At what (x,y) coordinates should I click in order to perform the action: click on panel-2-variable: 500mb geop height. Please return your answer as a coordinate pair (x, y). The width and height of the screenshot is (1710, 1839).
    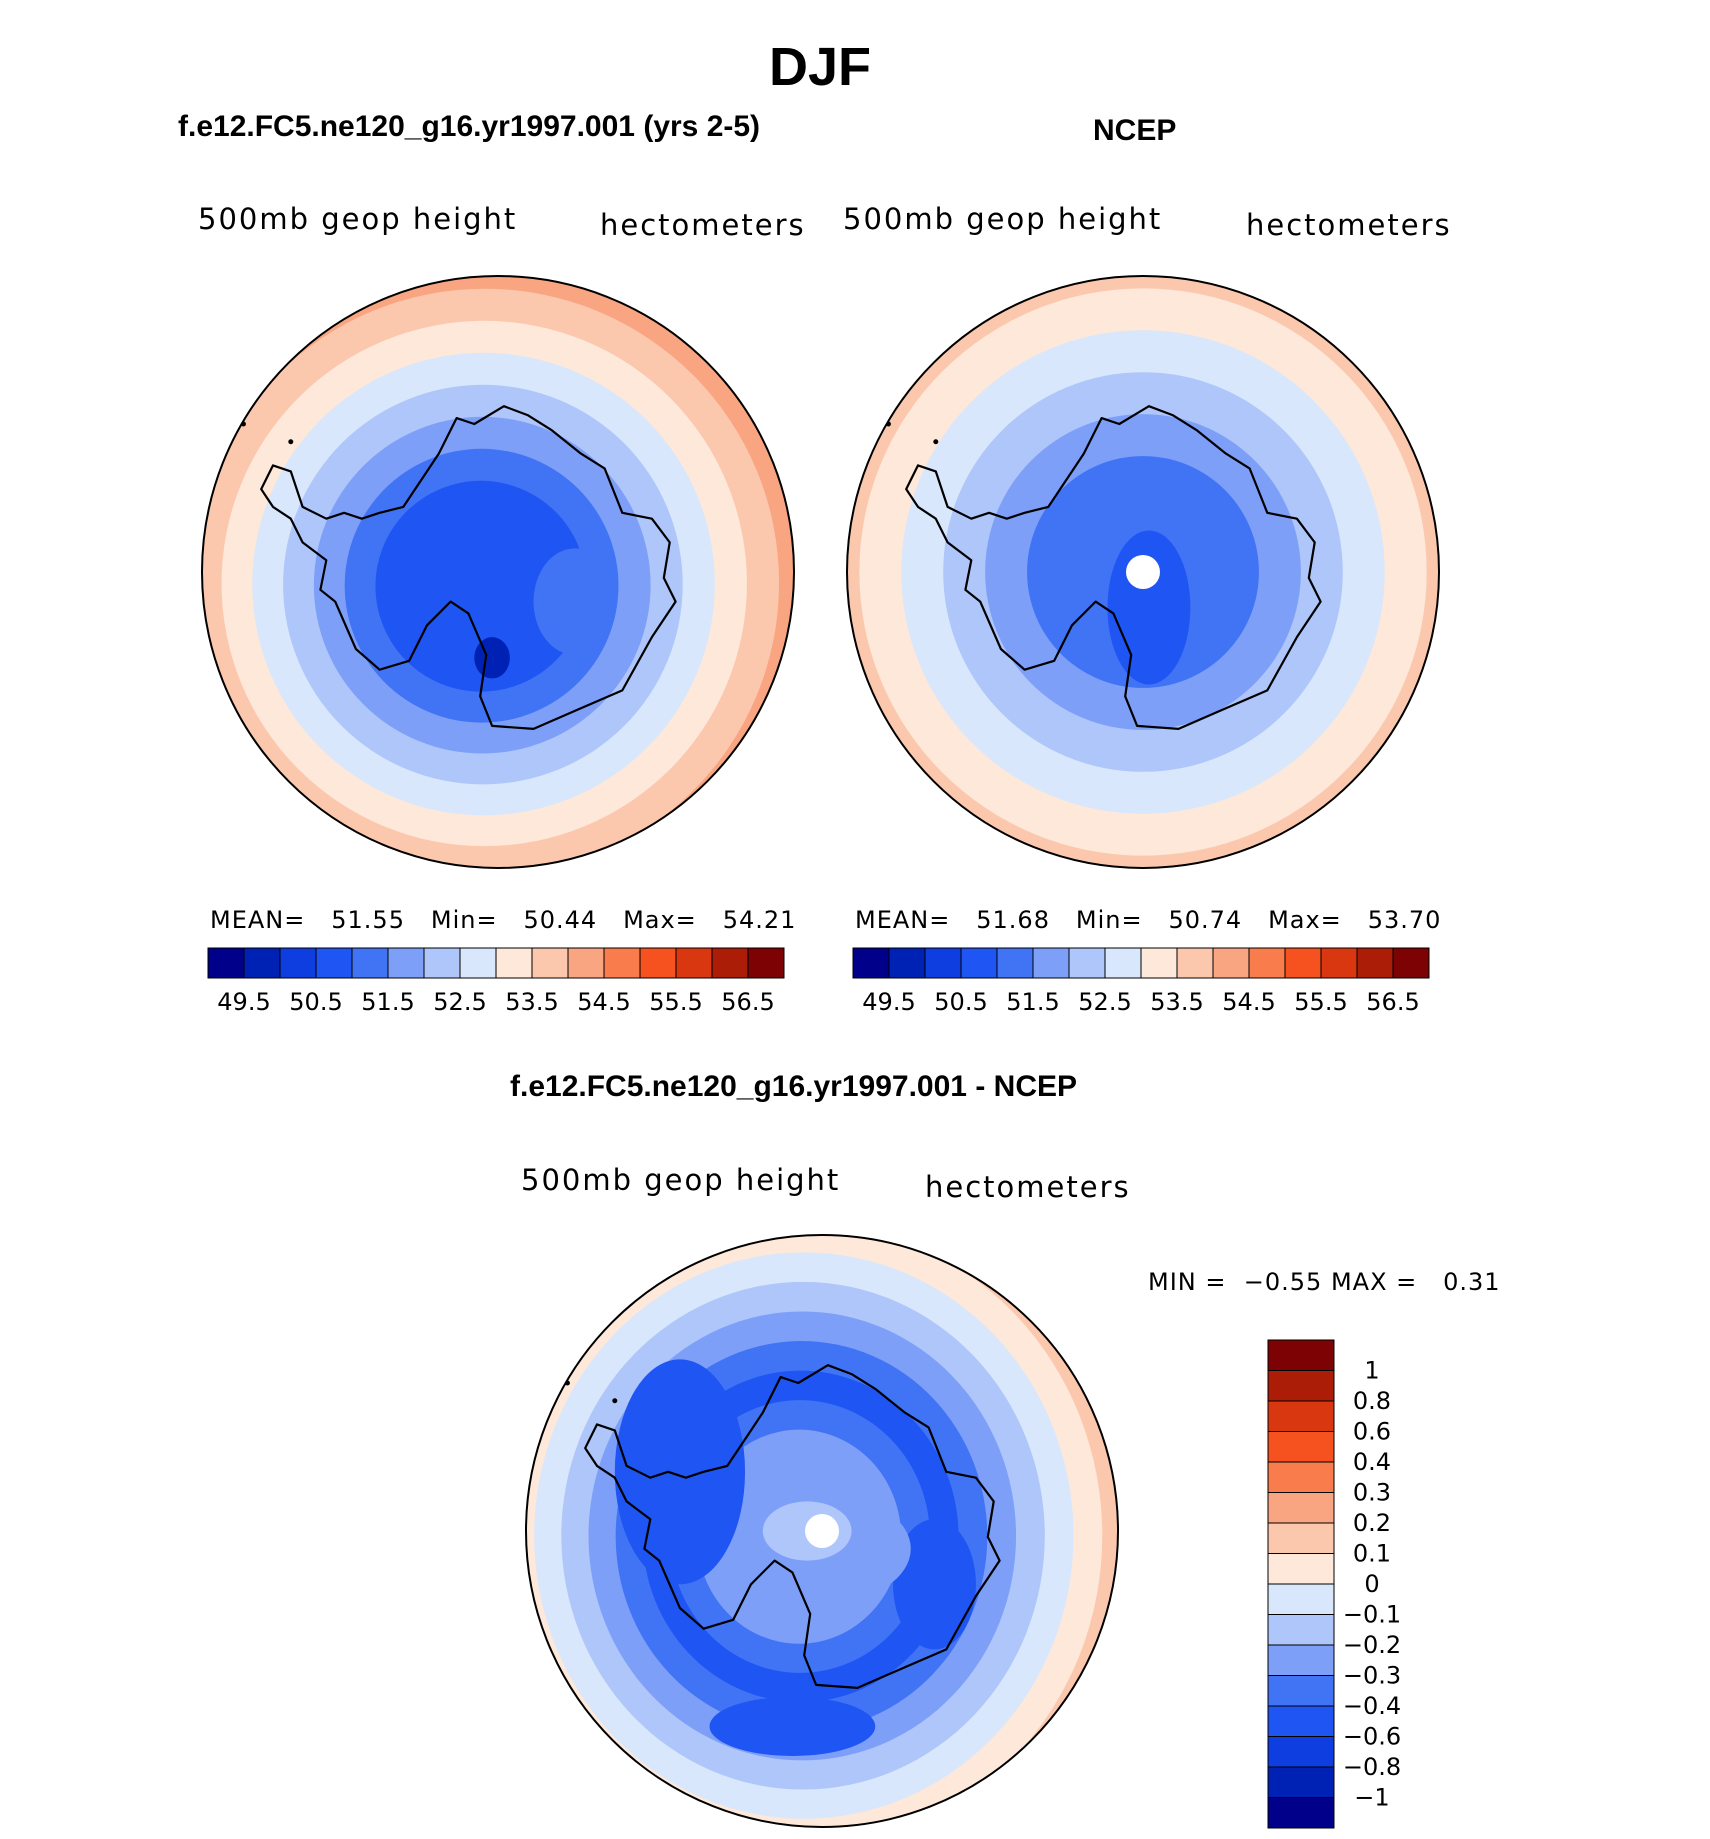
    Looking at the image, I should click on (1003, 219).